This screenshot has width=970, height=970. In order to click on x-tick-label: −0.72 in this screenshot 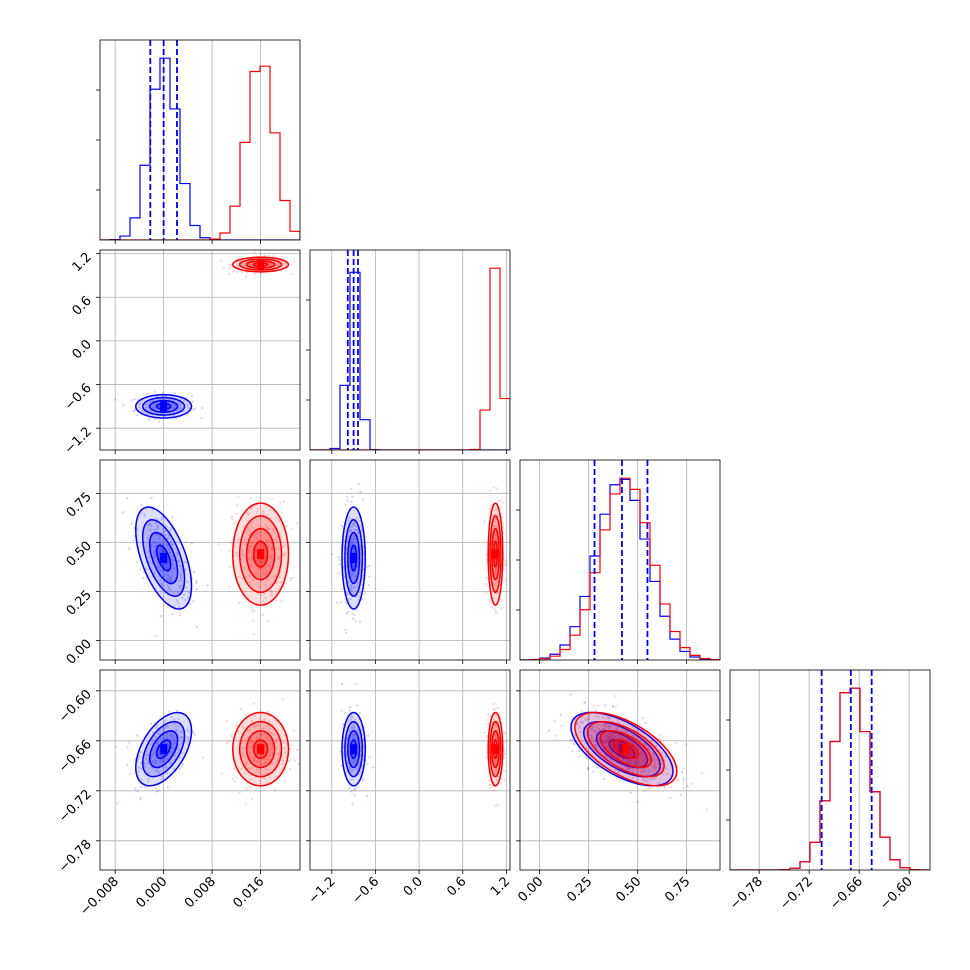, I will do `click(796, 893)`.